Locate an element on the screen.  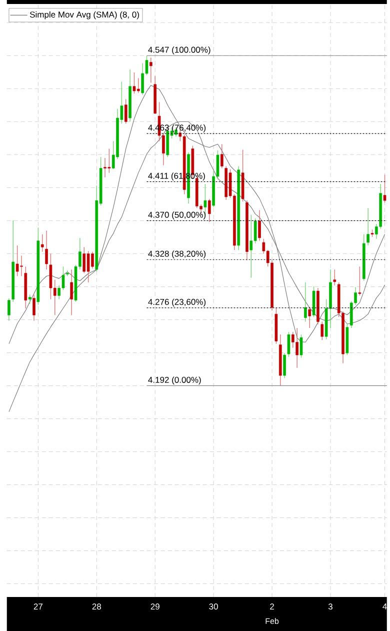
ref-line-label: 4.328 (38,20%) is located at coordinates (177, 254).